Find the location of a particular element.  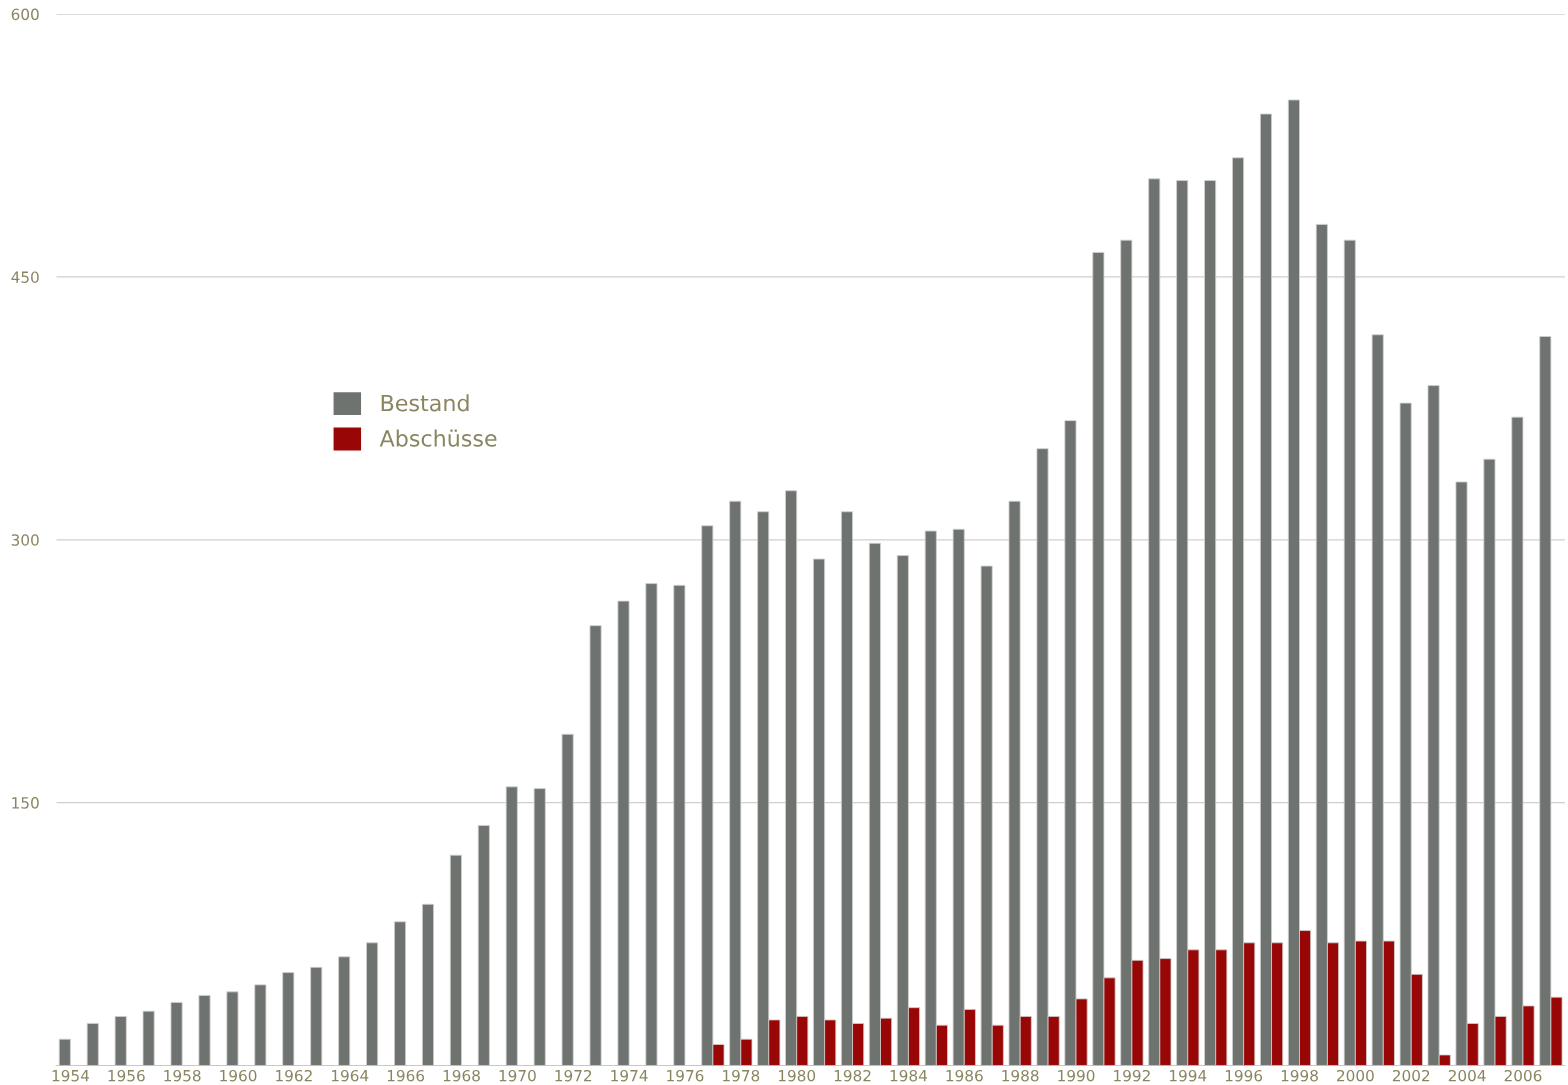

x-tick-label: 1972 is located at coordinates (573, 1075).